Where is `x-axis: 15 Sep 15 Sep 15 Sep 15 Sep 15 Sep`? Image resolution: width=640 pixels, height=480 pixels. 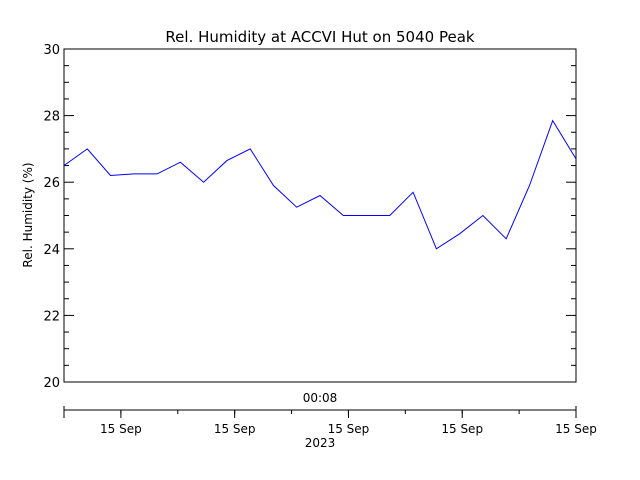 x-axis: 15 Sep 15 Sep 15 Sep 15 Sep 15 Sep is located at coordinates (330, 421).